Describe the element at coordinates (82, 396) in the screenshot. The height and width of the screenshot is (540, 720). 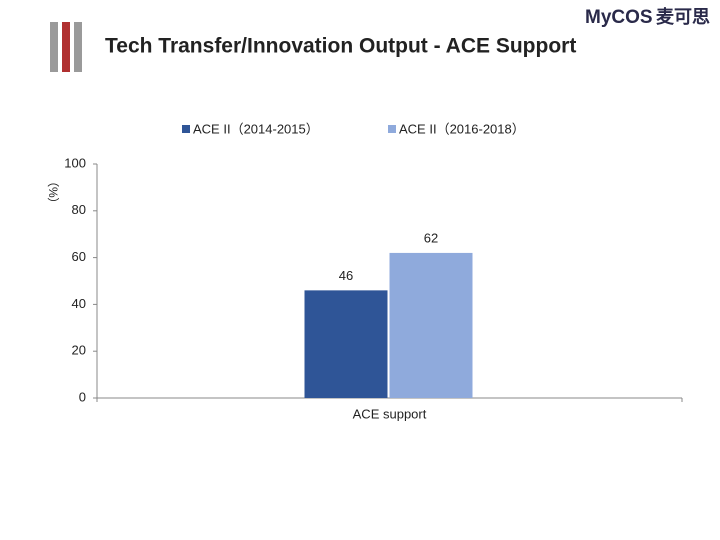
I see `y-tick-label: 0` at that location.